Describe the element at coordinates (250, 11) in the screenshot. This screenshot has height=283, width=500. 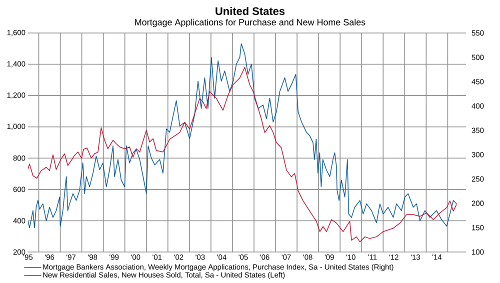
I see `chart-title: United States` at that location.